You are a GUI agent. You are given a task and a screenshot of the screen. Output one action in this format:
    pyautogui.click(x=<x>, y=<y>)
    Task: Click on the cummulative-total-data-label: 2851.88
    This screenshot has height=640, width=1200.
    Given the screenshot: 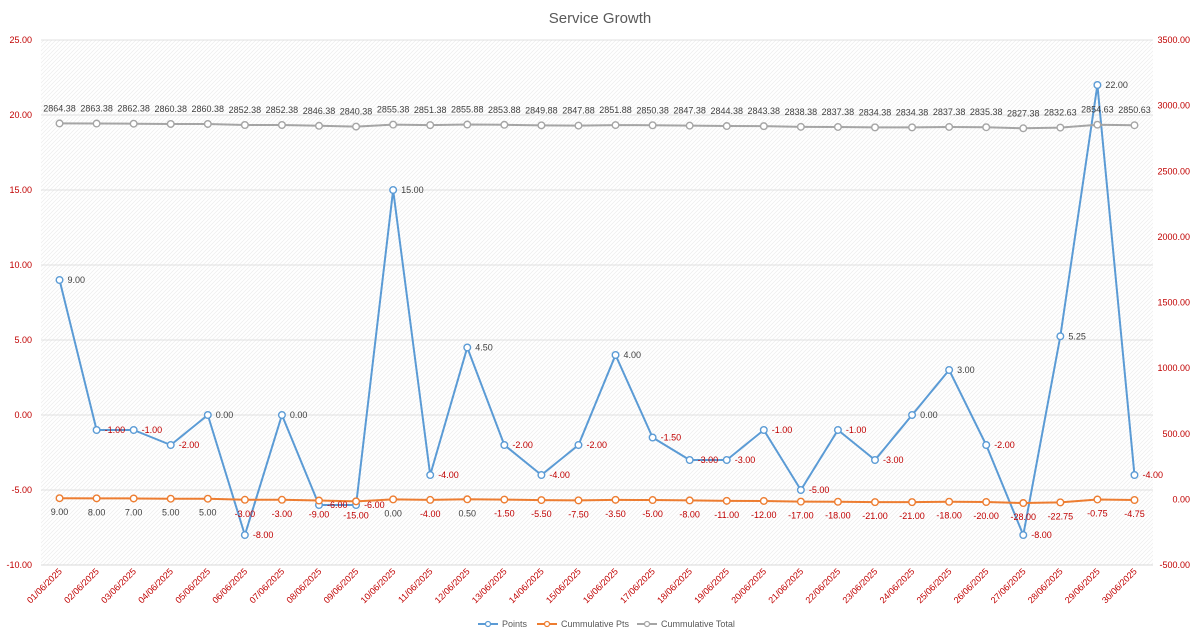 What is the action you would take?
    pyautogui.click(x=615, y=110)
    